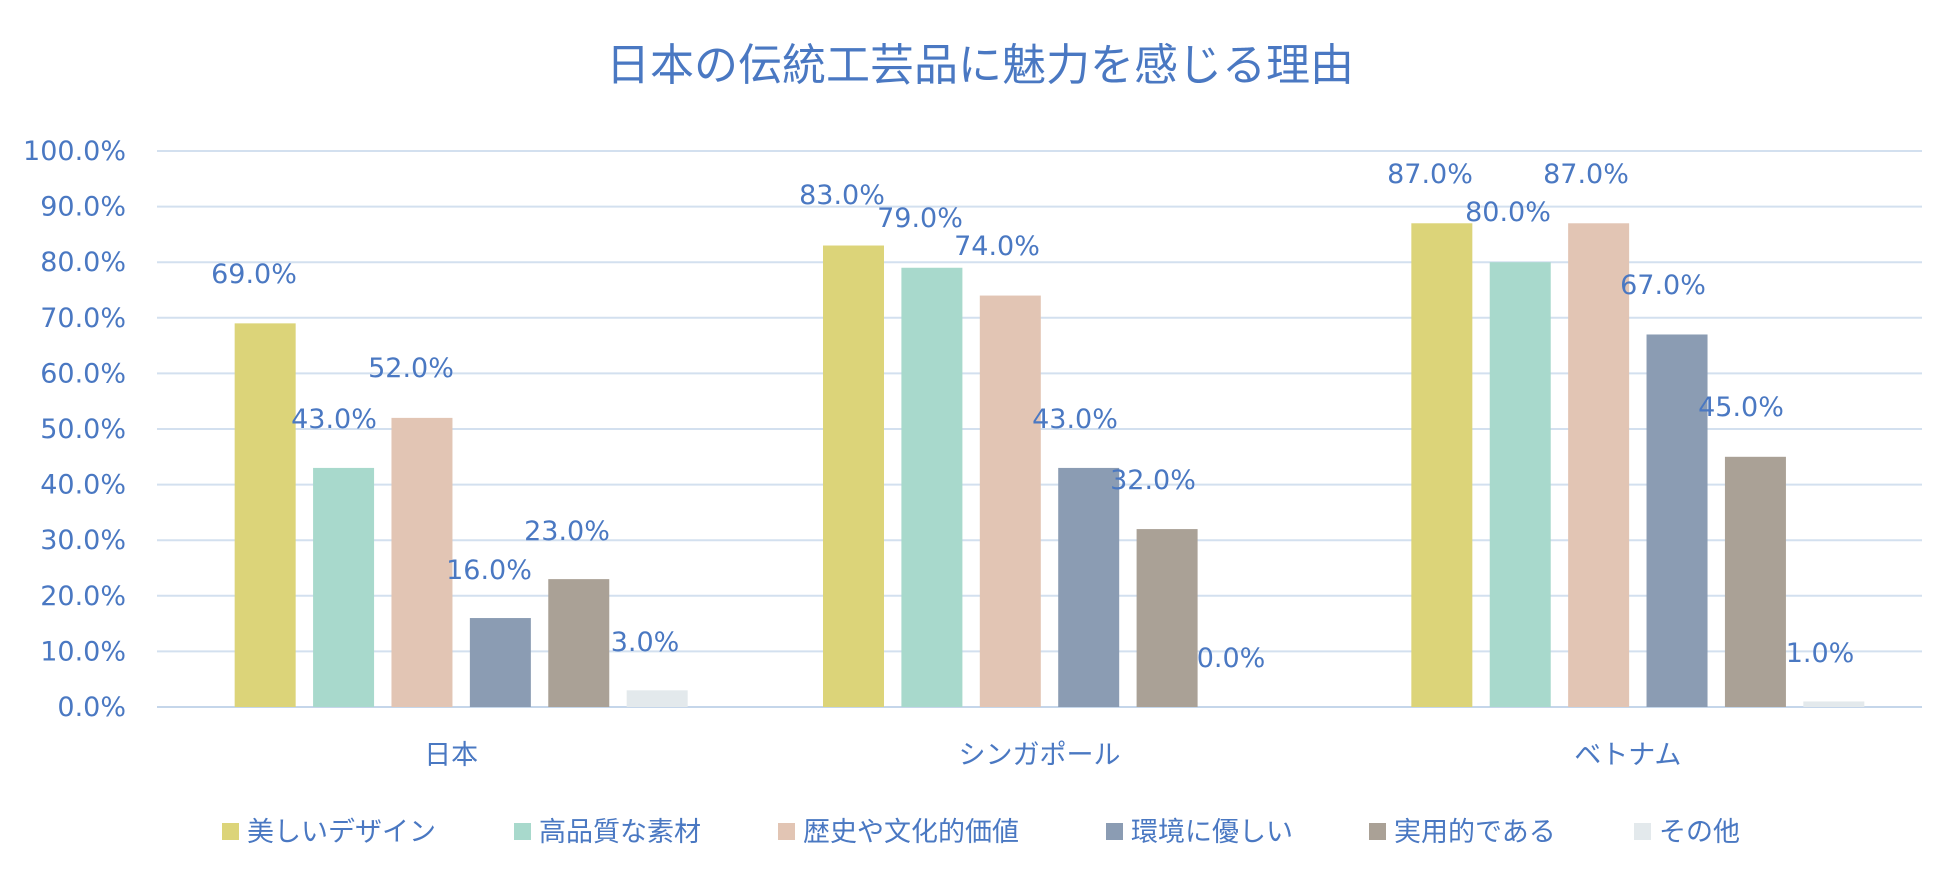 This screenshot has width=1950, height=882. Describe the element at coordinates (91, 707) in the screenshot. I see `y-tick-label: 0.0%` at that location.